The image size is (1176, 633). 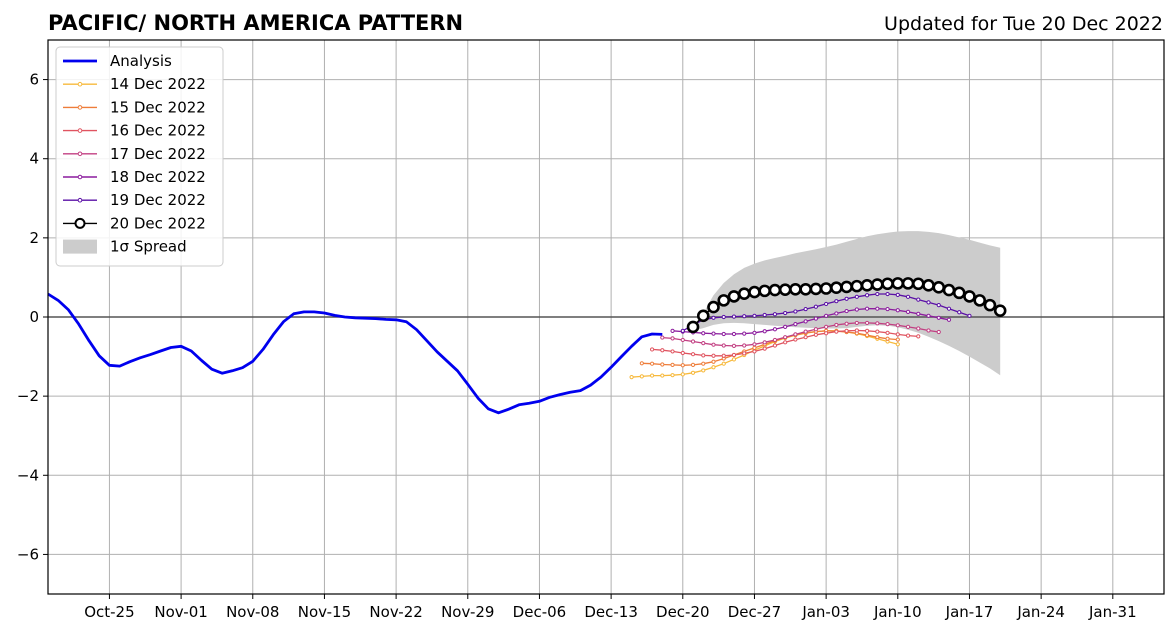 What do you see at coordinates (158, 107) in the screenshot?
I see `legend-label: 15 Dec 2022` at bounding box center [158, 107].